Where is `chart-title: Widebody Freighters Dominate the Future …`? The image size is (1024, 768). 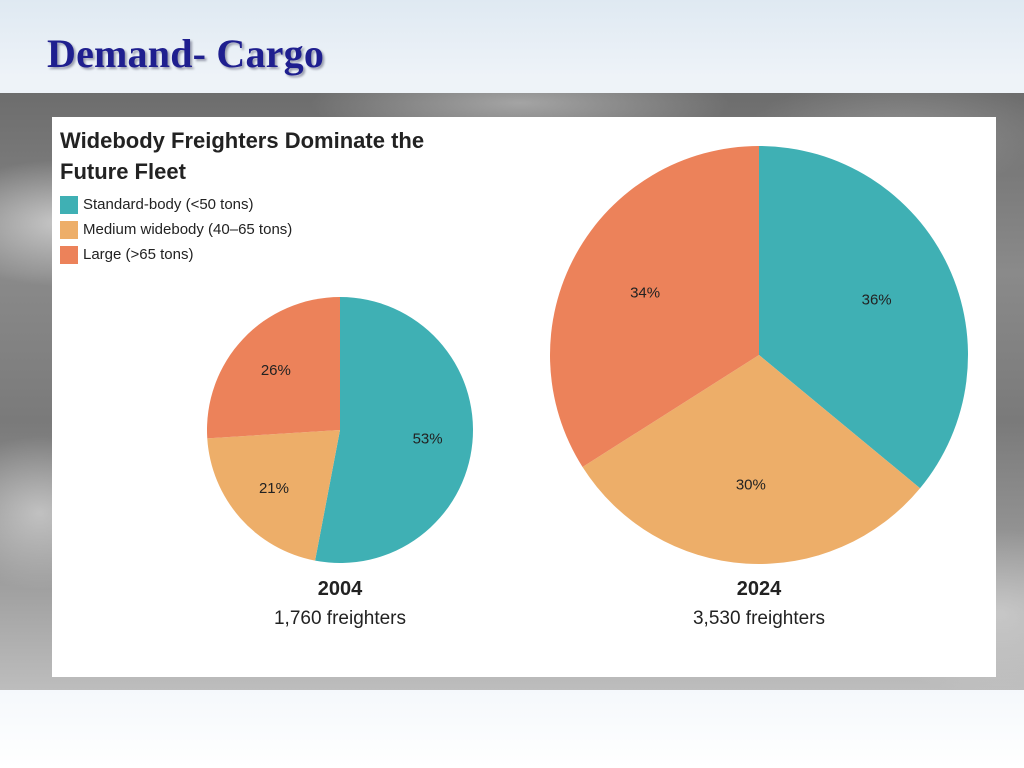 chart-title: Widebody Freighters Dominate the Future … is located at coordinates (242, 156).